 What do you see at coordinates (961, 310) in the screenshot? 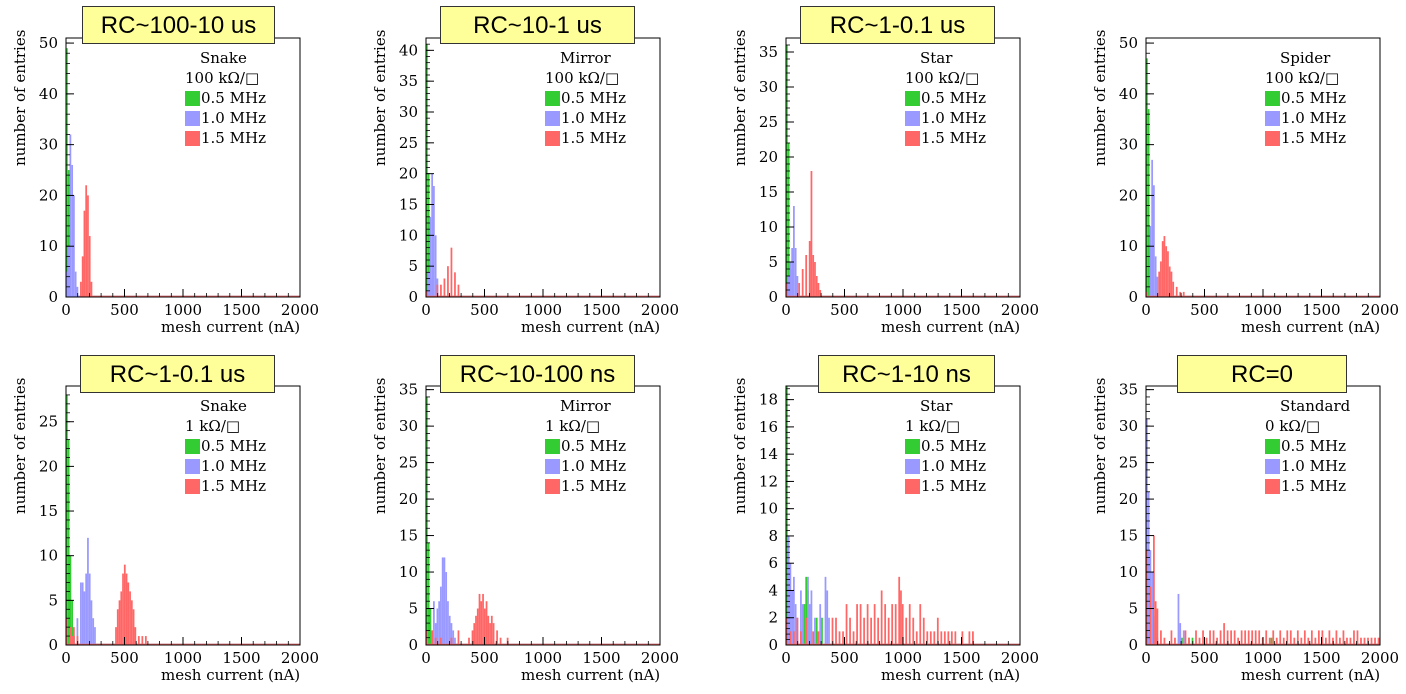
I see `x-tick-label: 1500` at bounding box center [961, 310].